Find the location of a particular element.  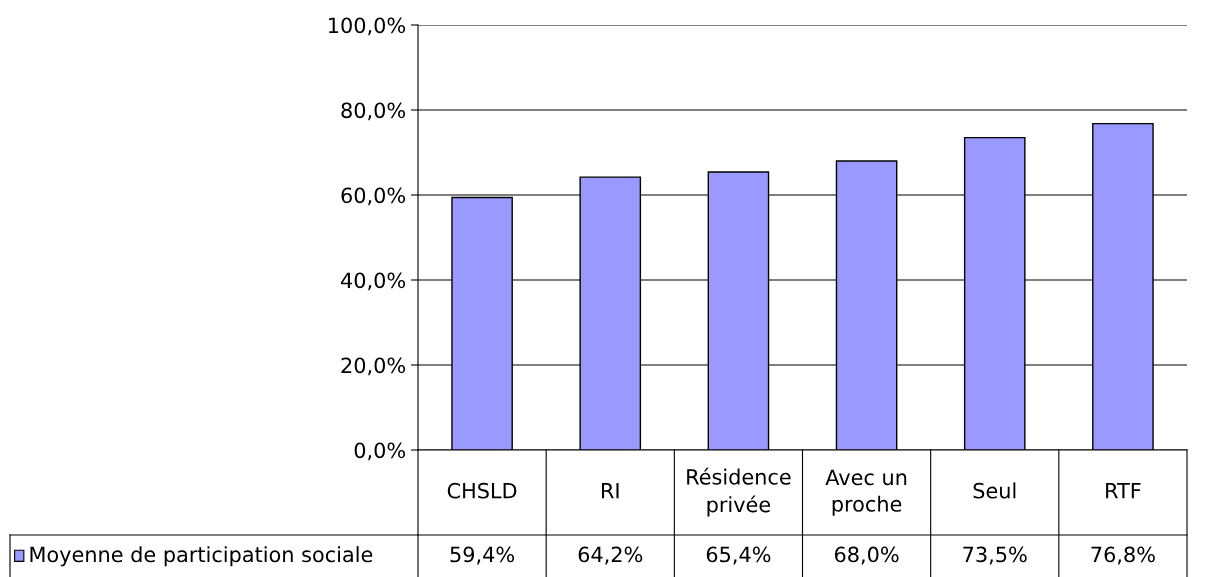

x-tick-label: Seul is located at coordinates (994, 490).